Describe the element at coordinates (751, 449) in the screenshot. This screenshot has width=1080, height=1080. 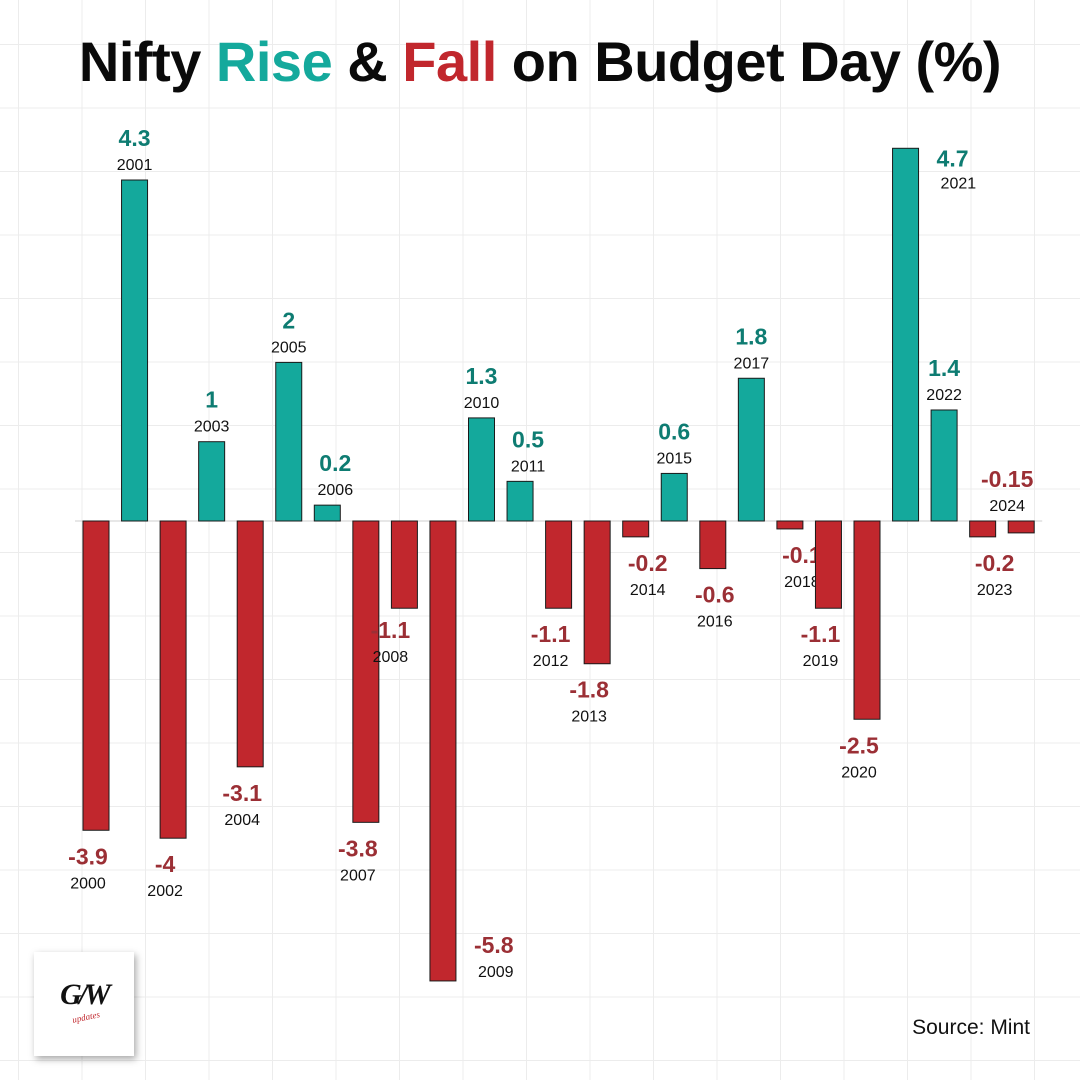
I see `bar-2017` at that location.